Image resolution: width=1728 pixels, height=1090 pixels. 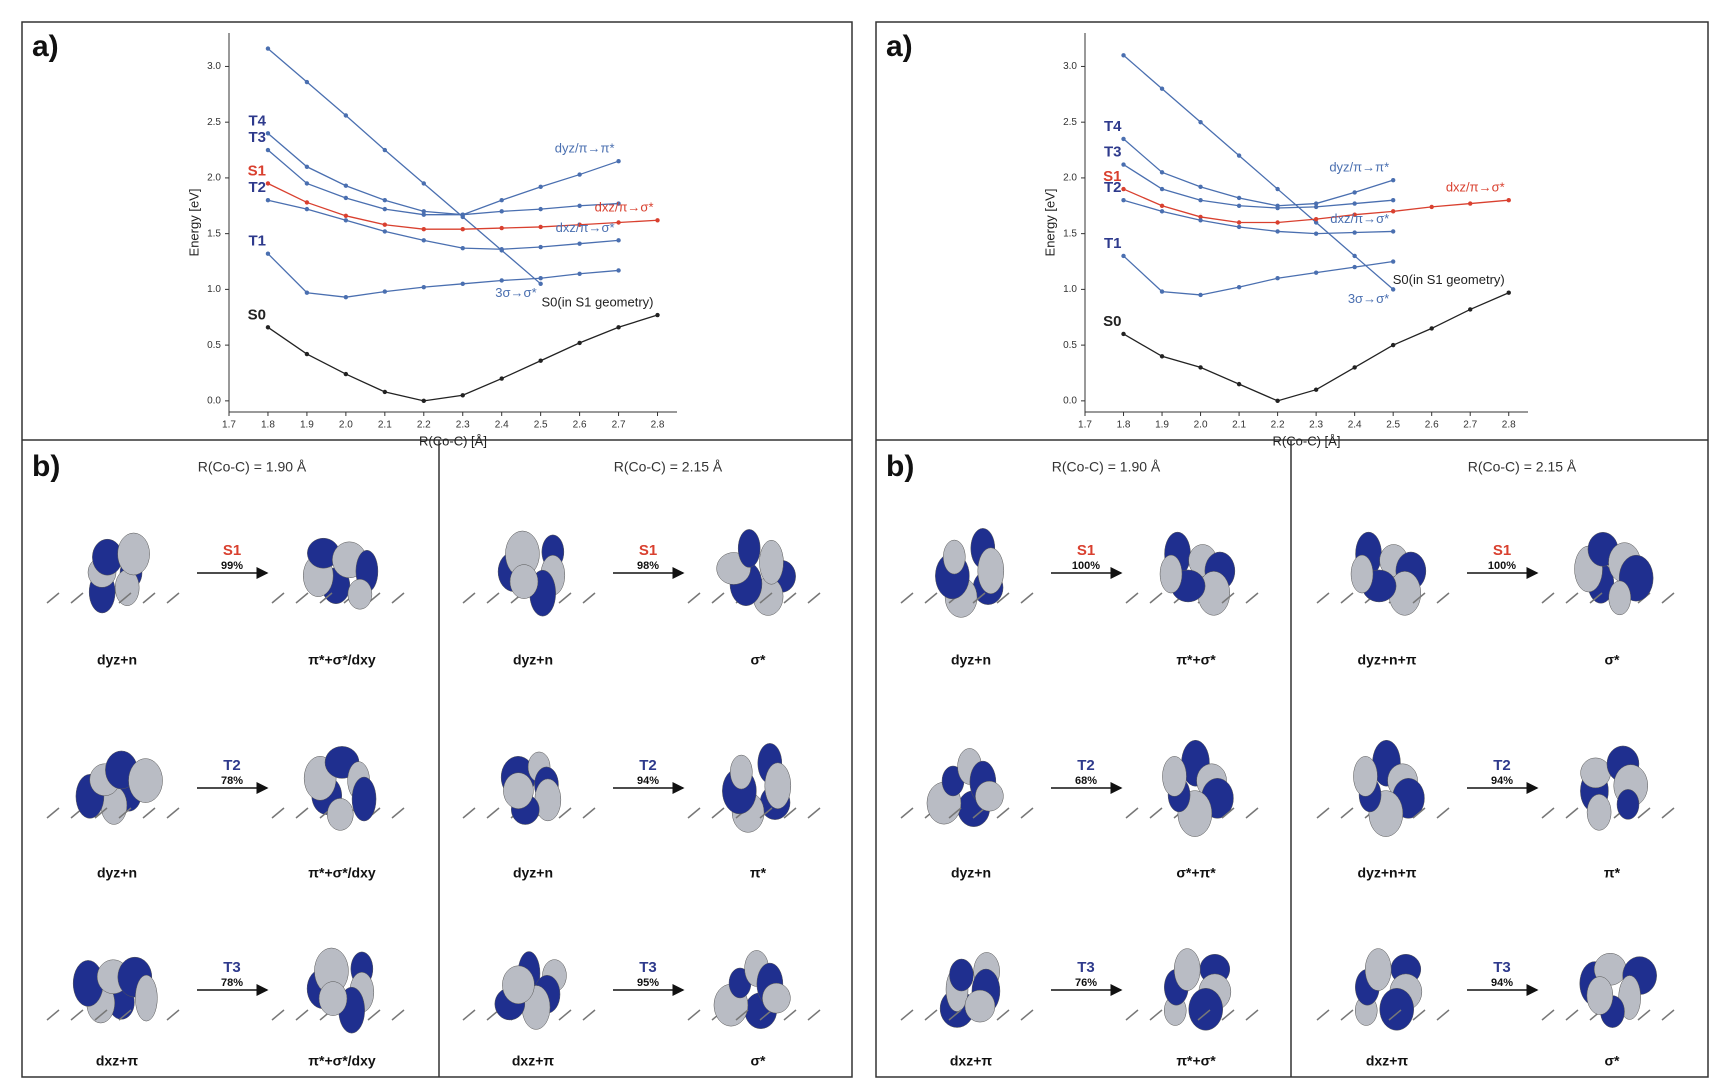 I want to click on x-axis-label: R(Co-C) [Å], so click(x=453, y=440).